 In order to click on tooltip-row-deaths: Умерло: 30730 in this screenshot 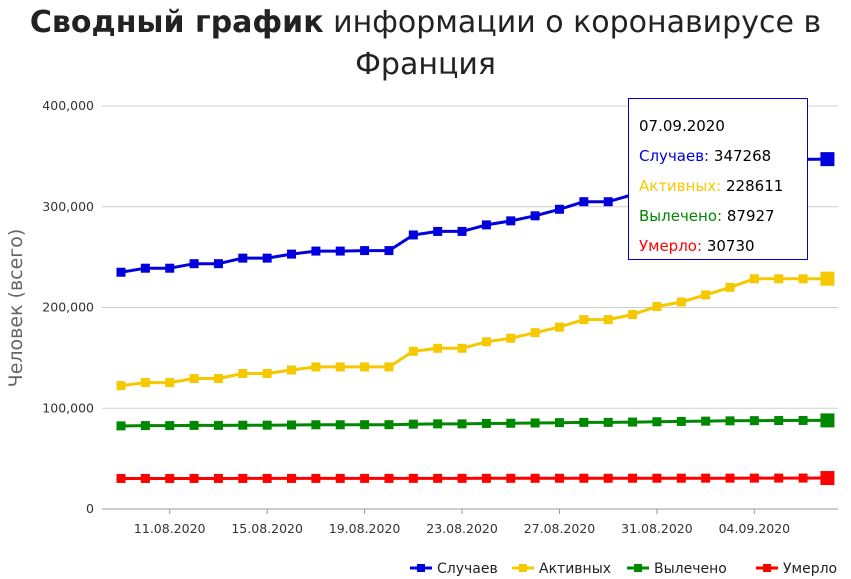, I will do `click(718, 246)`.